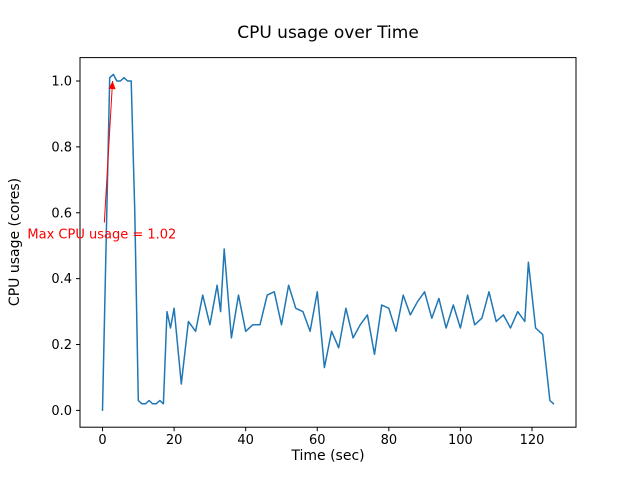  I want to click on y-tick-label: 0.0, so click(61, 411).